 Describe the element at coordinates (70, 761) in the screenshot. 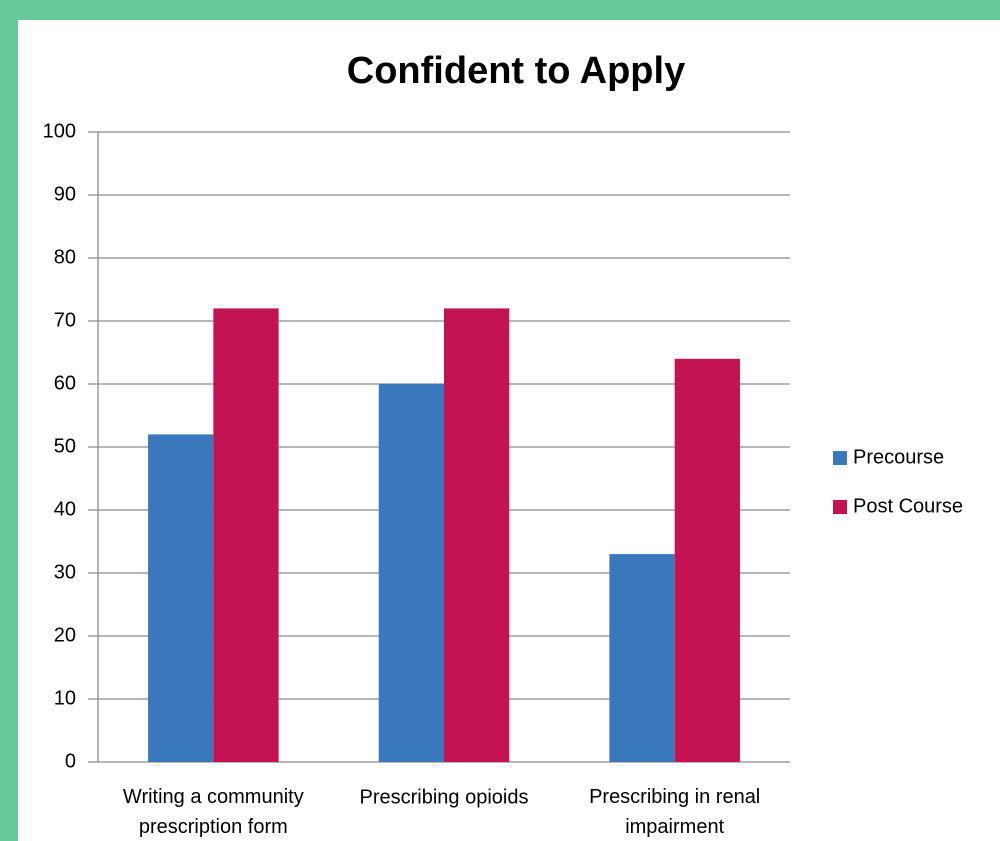

I see `y-tick-label: 0` at that location.